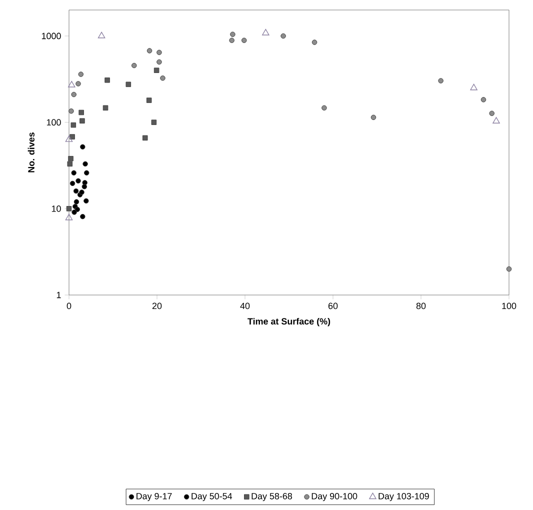 Image resolution: width=533 pixels, height=510 pixels. What do you see at coordinates (245, 306) in the screenshot?
I see `x-tick-label: 40` at bounding box center [245, 306].